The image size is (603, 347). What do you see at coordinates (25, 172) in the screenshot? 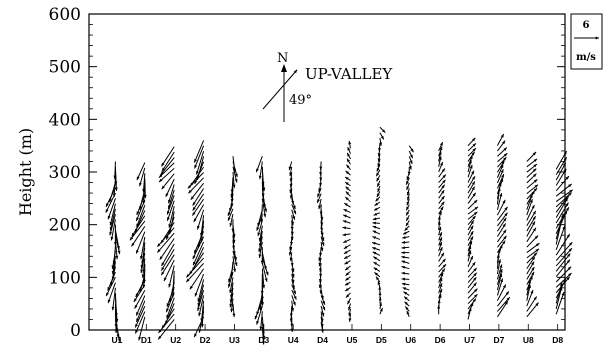
I see `y-axis-label: Height (m)` at bounding box center [25, 172].